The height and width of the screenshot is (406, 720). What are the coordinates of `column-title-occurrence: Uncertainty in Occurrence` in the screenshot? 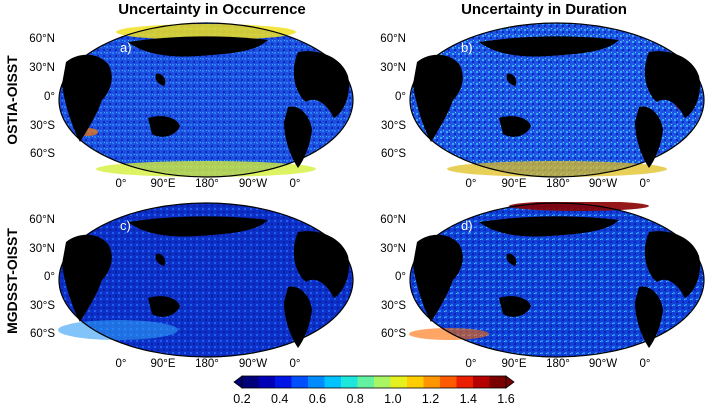 It's located at (212, 9).